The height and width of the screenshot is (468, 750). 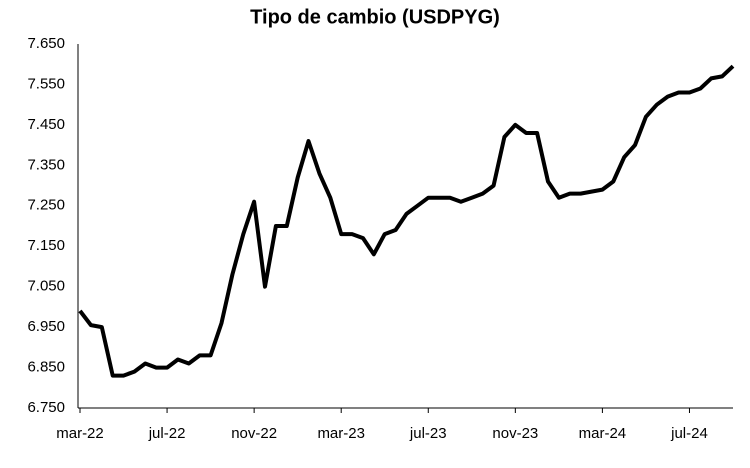 What do you see at coordinates (46, 326) in the screenshot?
I see `y-tick-label: 6.950` at bounding box center [46, 326].